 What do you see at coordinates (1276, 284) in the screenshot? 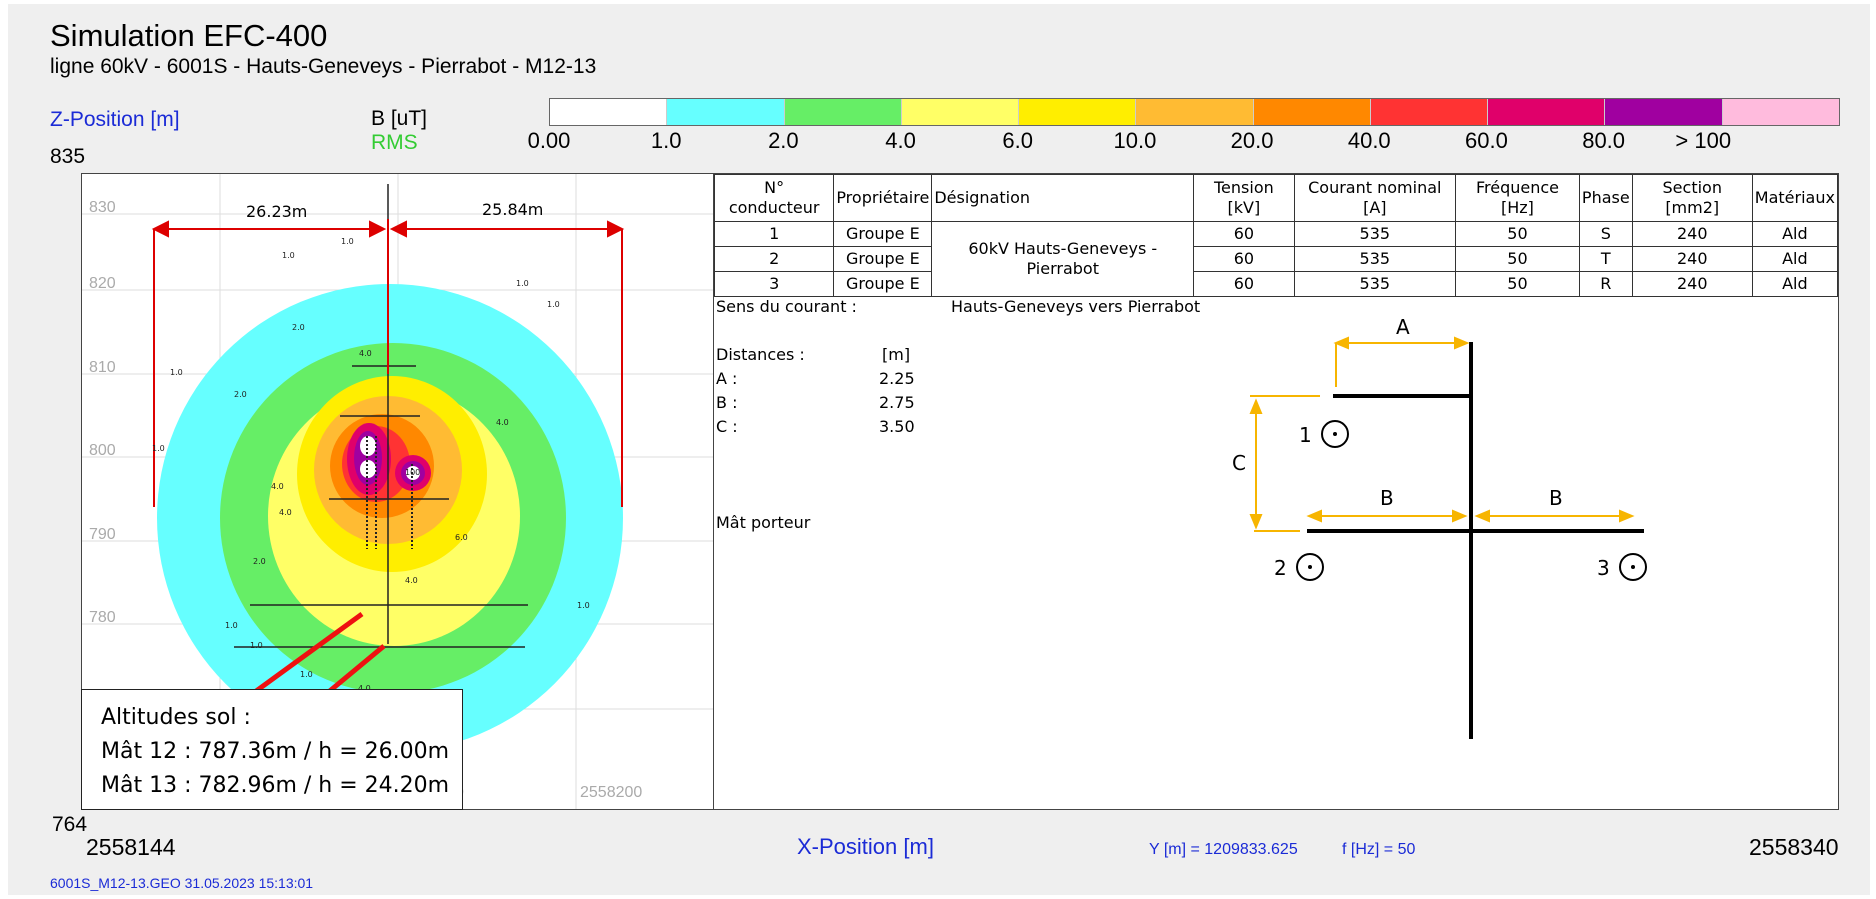
I see `table-row: 3 Groupe E 60 535 50 R 240 Ald` at bounding box center [1276, 284].